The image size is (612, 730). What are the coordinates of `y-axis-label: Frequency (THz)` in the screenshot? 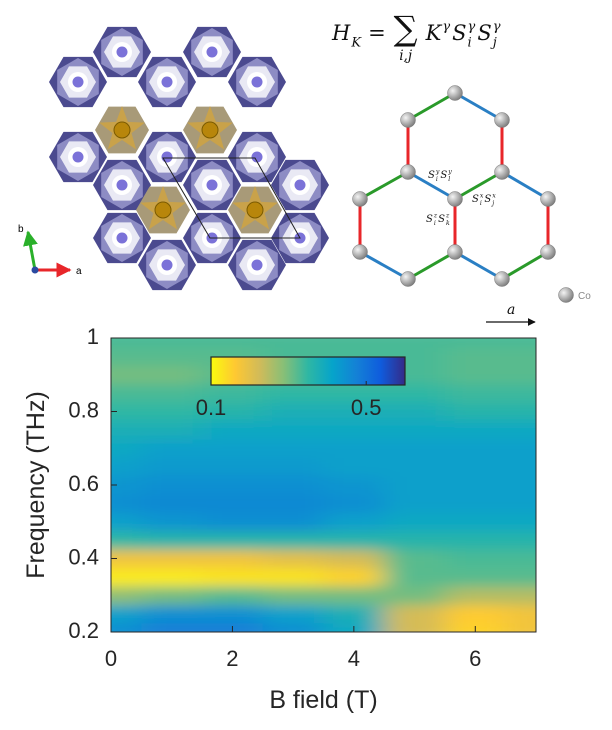 It's located at (36, 485).